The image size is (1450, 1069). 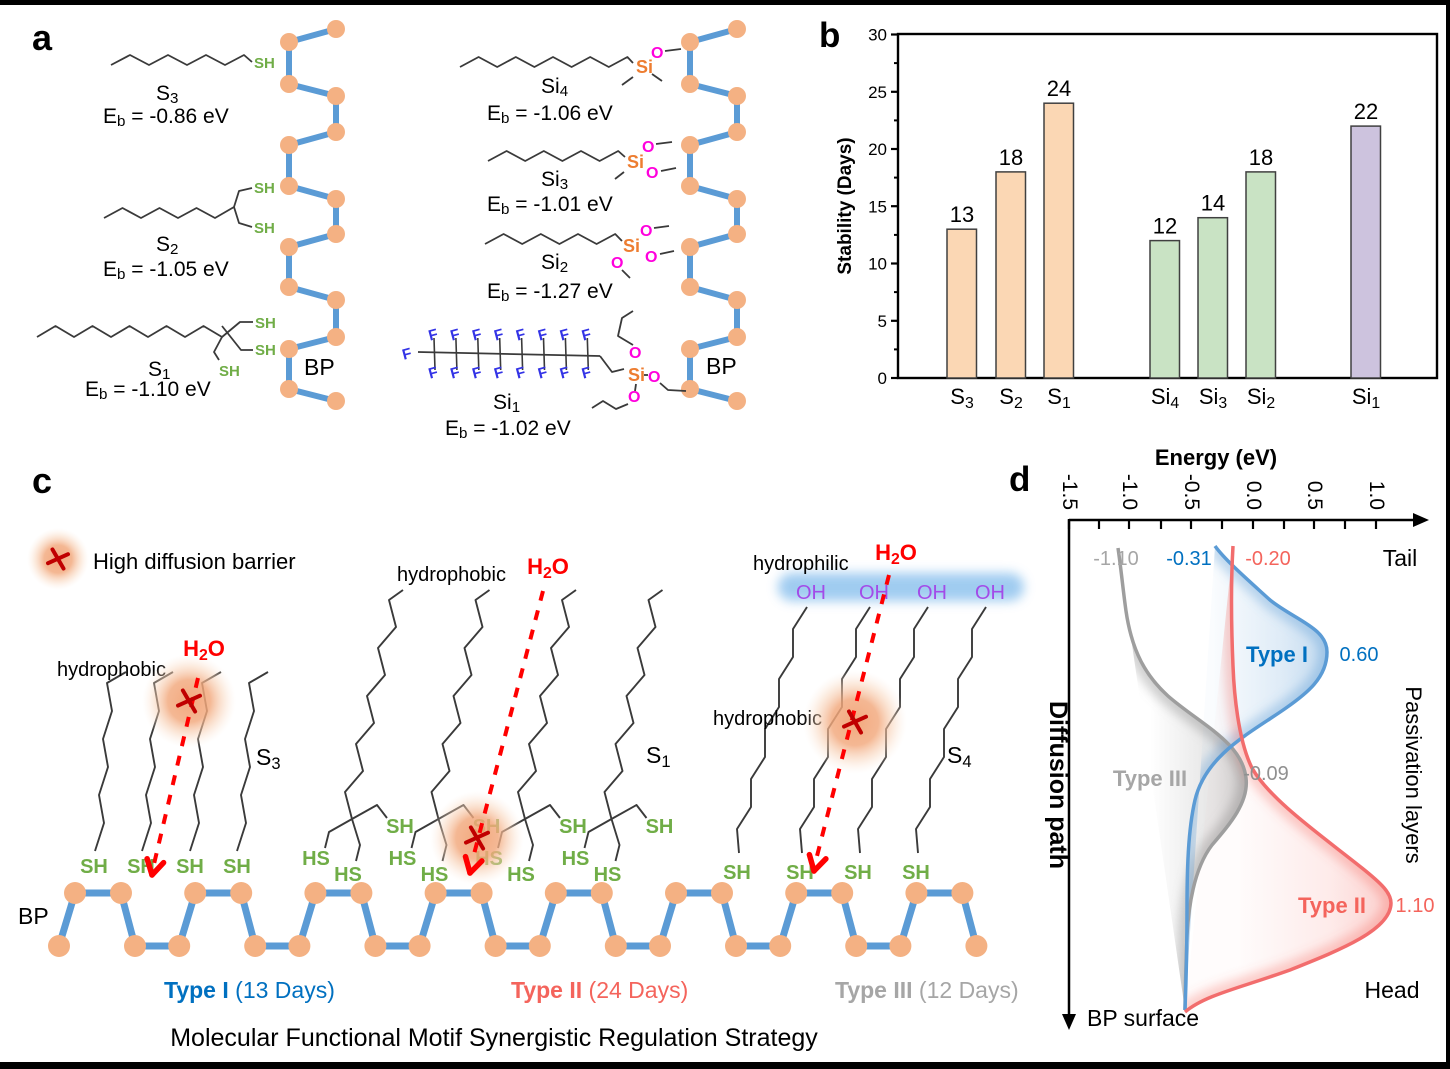 What do you see at coordinates (882, 378) in the screenshot?
I see `svg-text: 0` at bounding box center [882, 378].